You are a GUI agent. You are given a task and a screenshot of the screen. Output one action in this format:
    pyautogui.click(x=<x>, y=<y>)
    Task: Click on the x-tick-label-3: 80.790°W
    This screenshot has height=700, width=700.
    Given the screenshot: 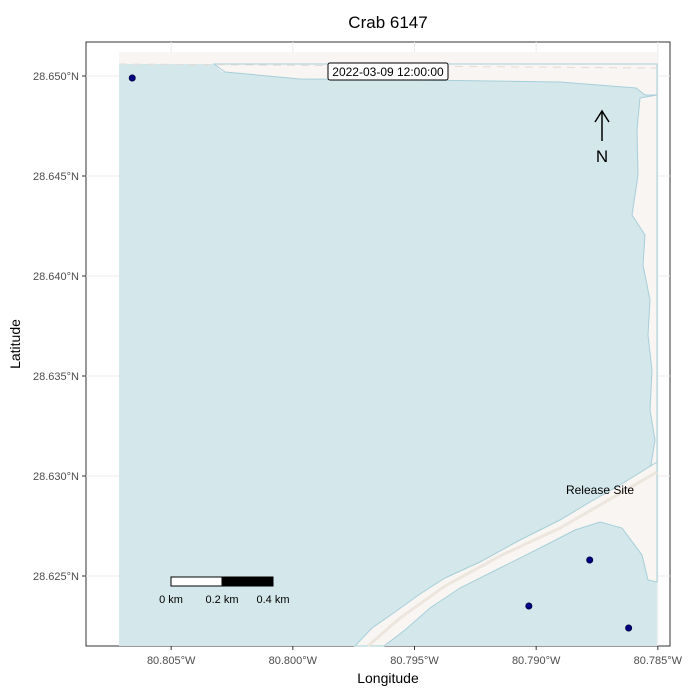 What is the action you would take?
    pyautogui.click(x=536, y=661)
    